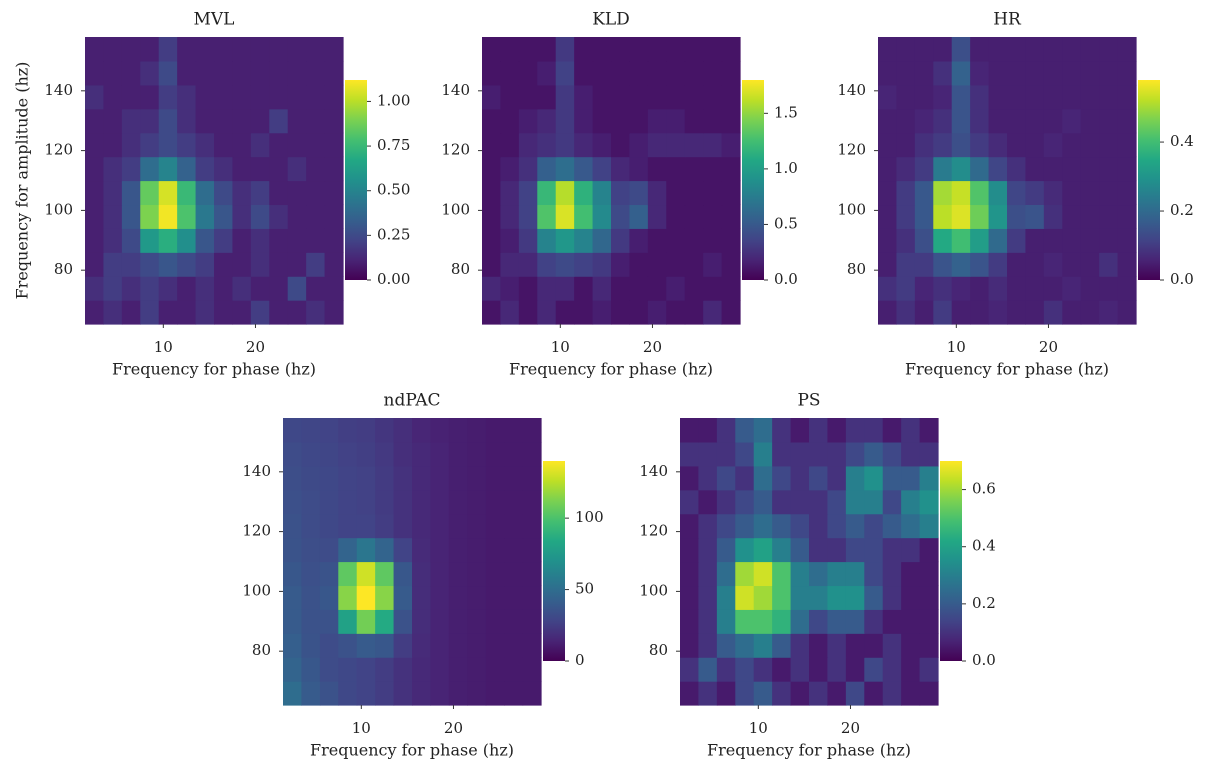 The height and width of the screenshot is (761, 1206). I want to click on colorbar-tick-label: 0.2, so click(1182, 210).